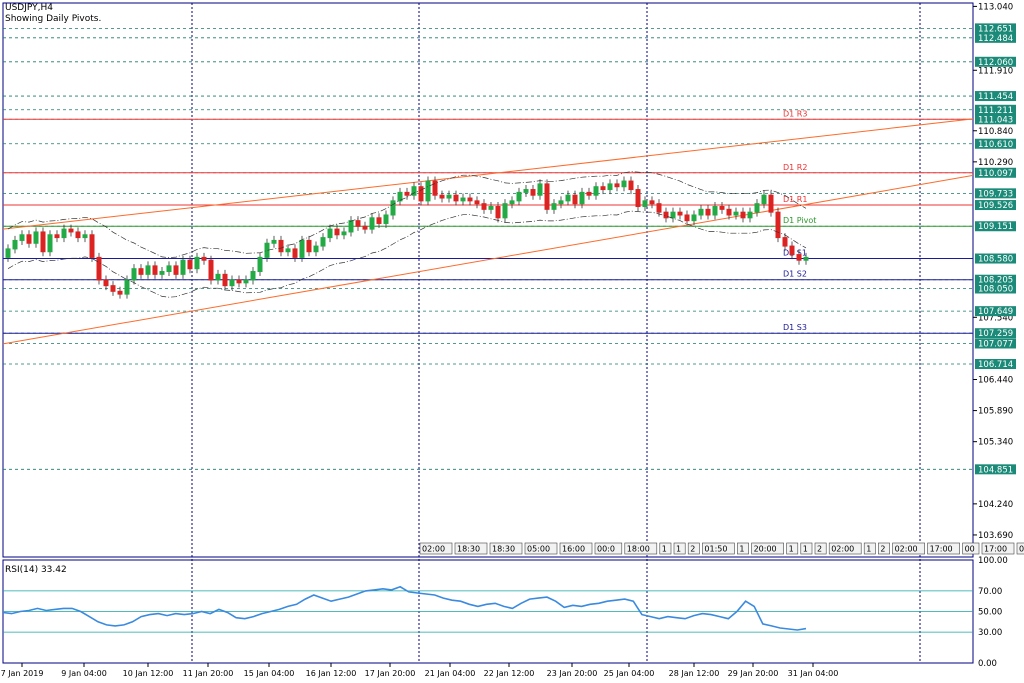 This screenshot has width=1024, height=683. I want to click on y-tick-label: 105.890, so click(995, 412).